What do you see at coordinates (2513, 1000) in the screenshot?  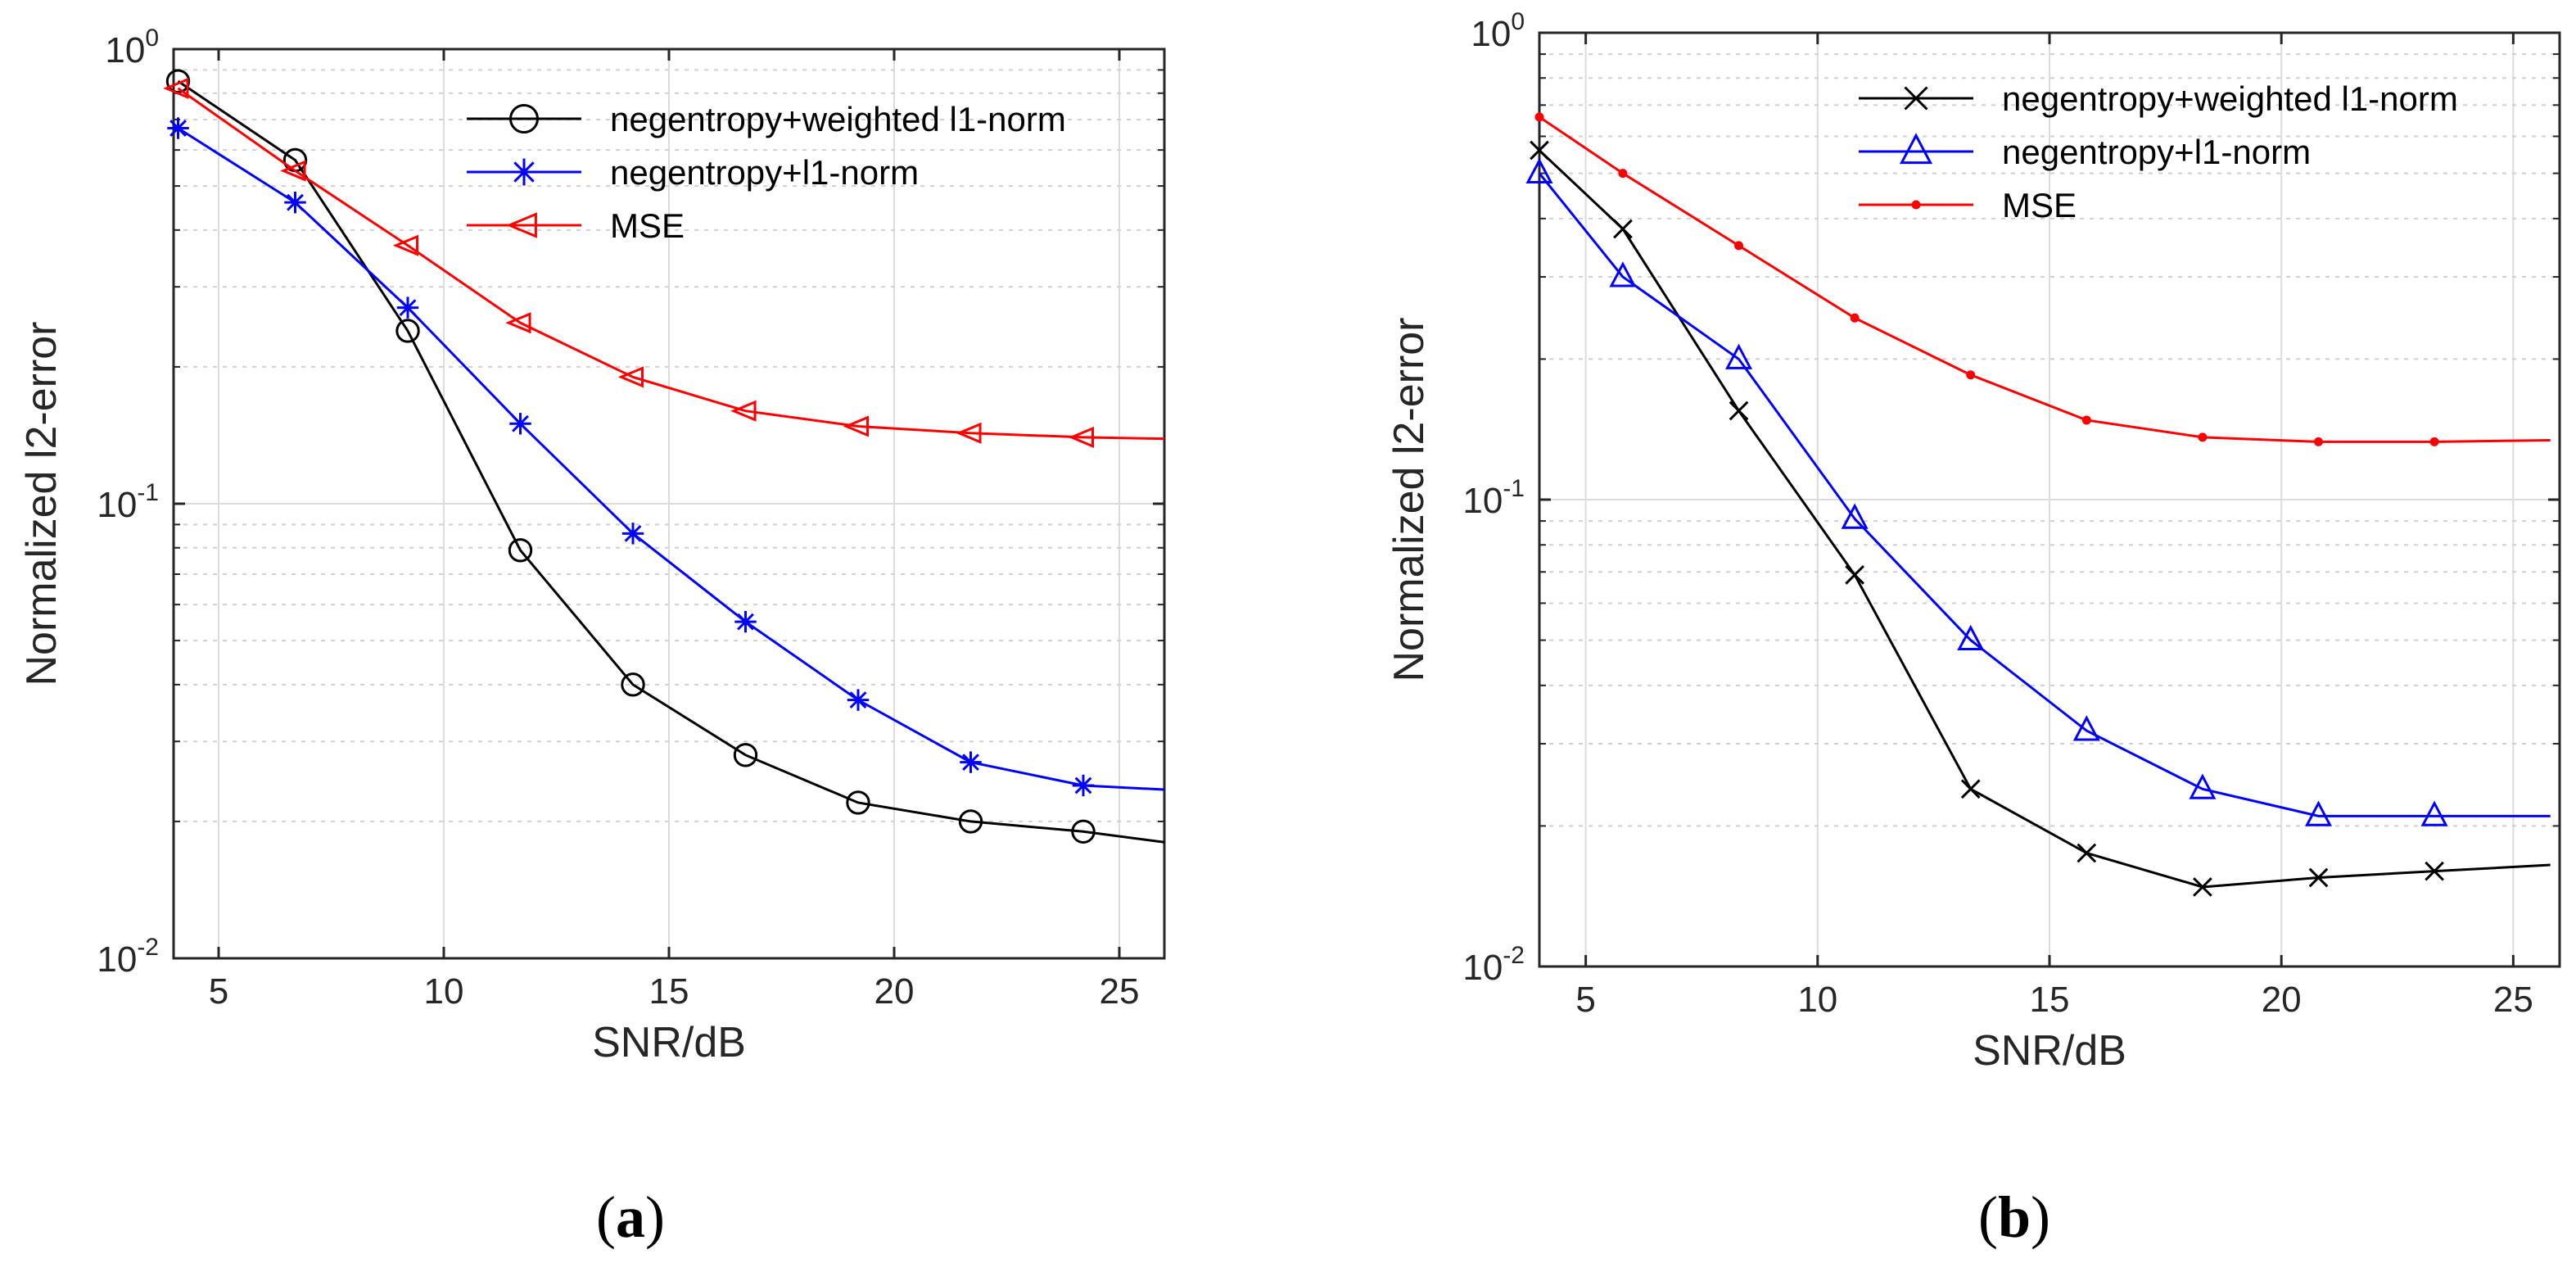 I see `x-tick-label: 25` at bounding box center [2513, 1000].